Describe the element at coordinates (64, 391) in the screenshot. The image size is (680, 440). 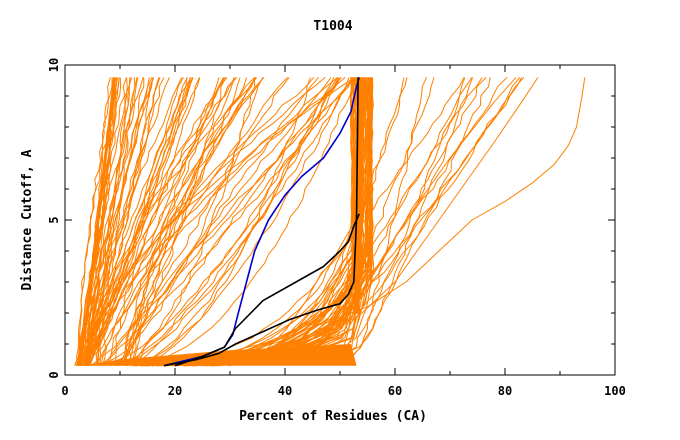
I see `x-tick-label: 0` at that location.